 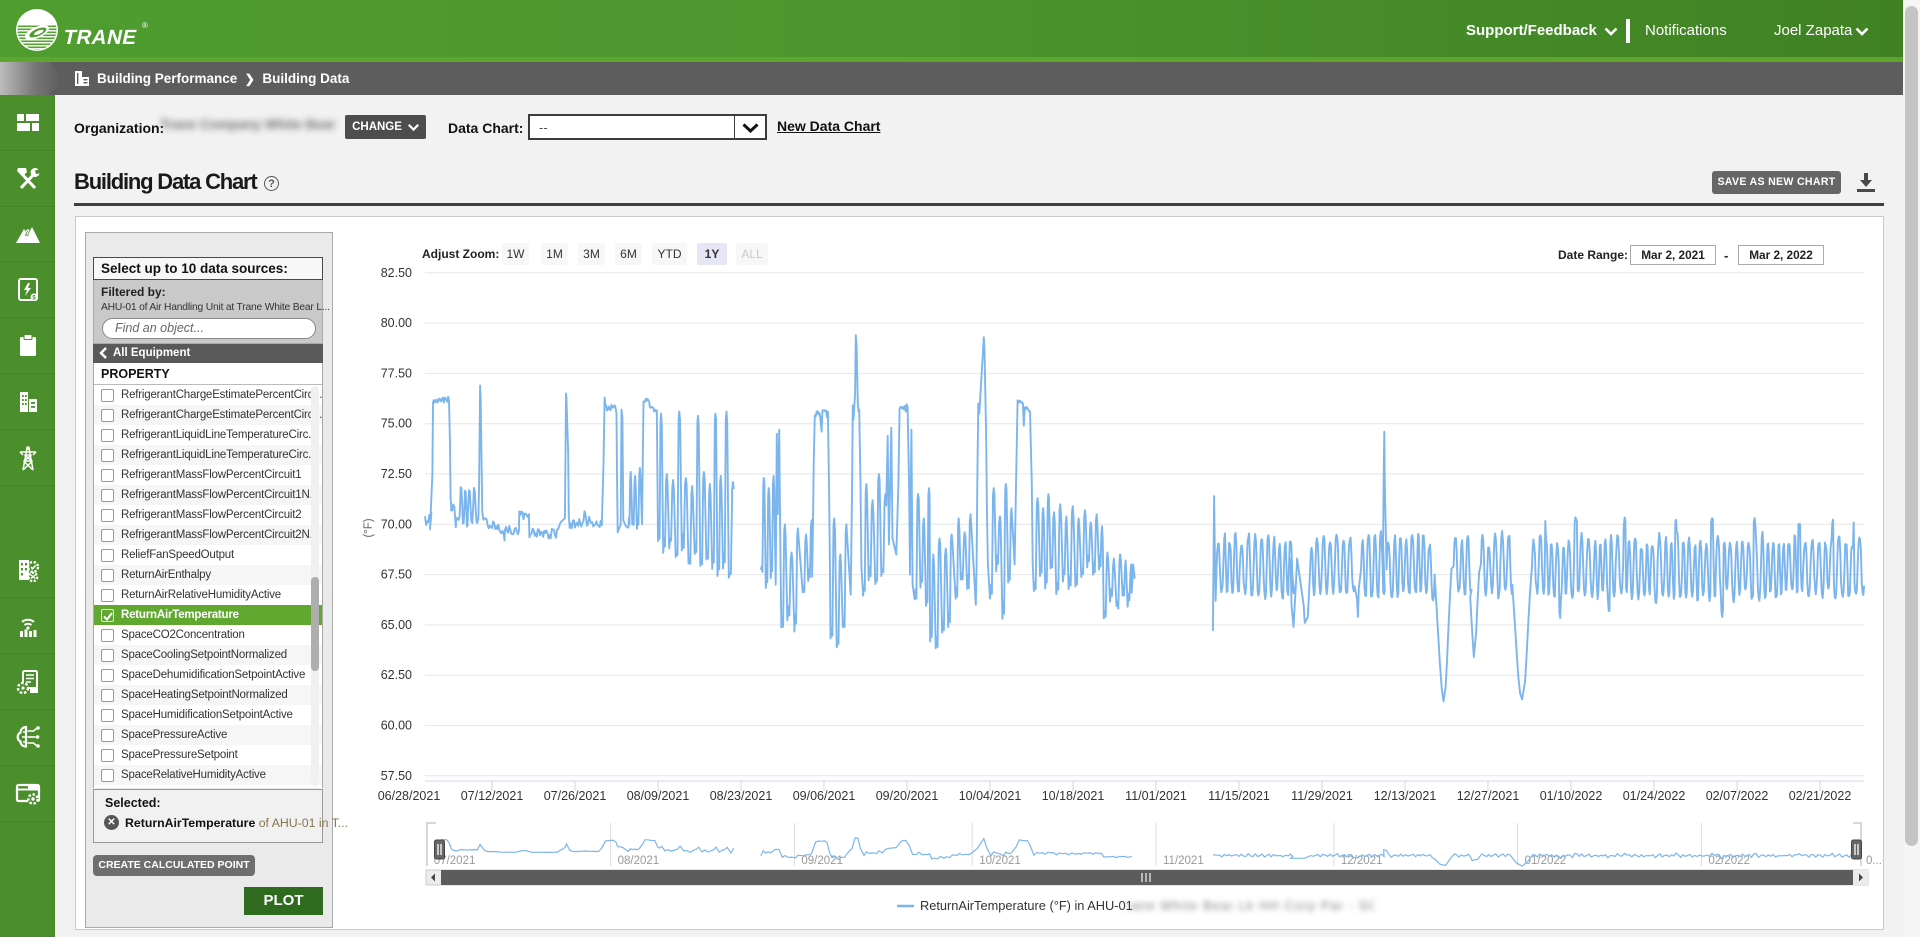 I want to click on svg-text: 02/2022, so click(x=1729, y=861).